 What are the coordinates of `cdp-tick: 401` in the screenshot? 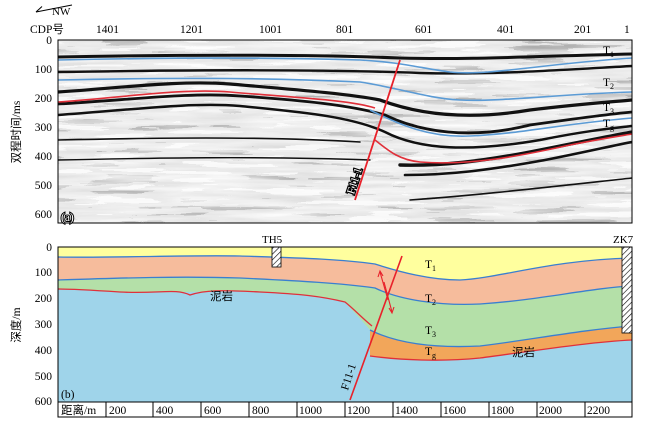 It's located at (506, 30).